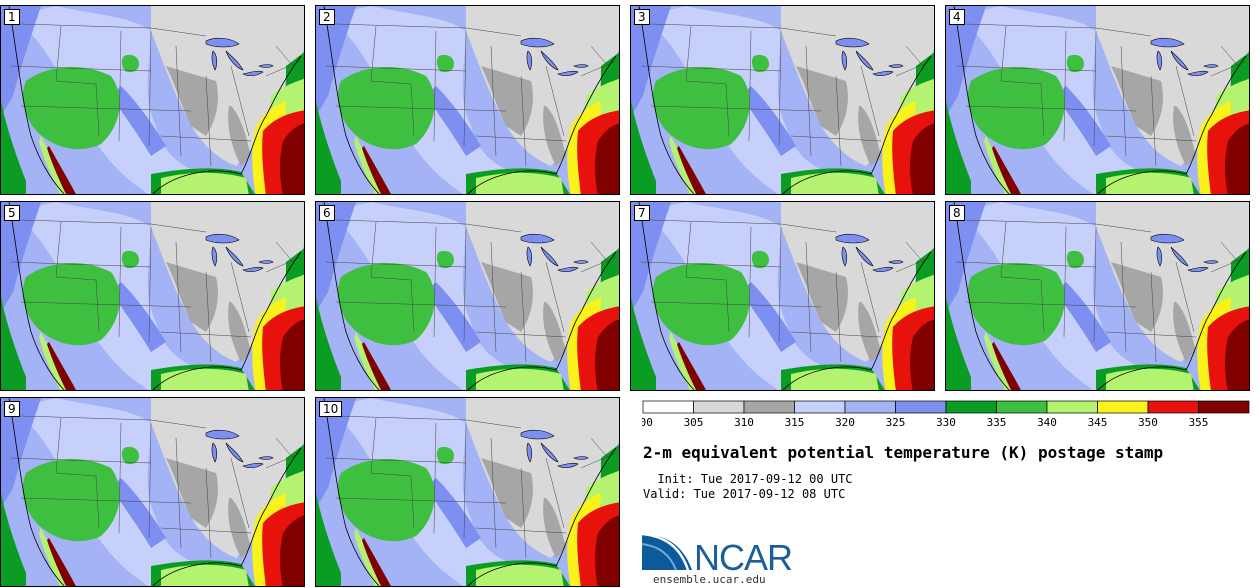 This screenshot has height=588, width=1260. Describe the element at coordinates (743, 554) in the screenshot. I see `ncar-logo-text: NCAR` at that location.